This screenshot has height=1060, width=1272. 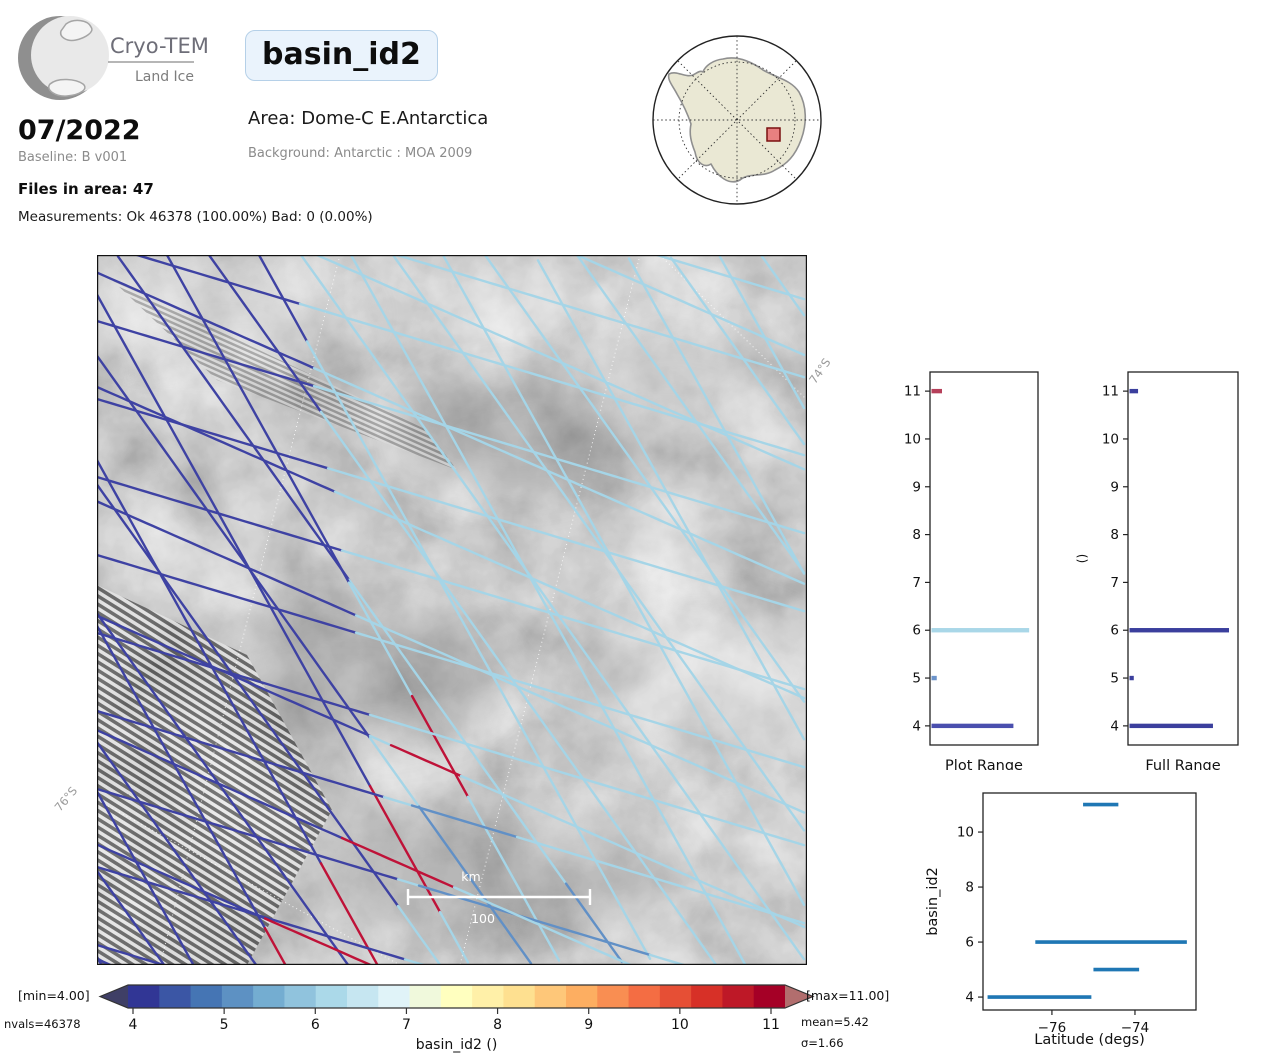 What do you see at coordinates (773, 134) in the screenshot?
I see `inset-area-marker` at bounding box center [773, 134].